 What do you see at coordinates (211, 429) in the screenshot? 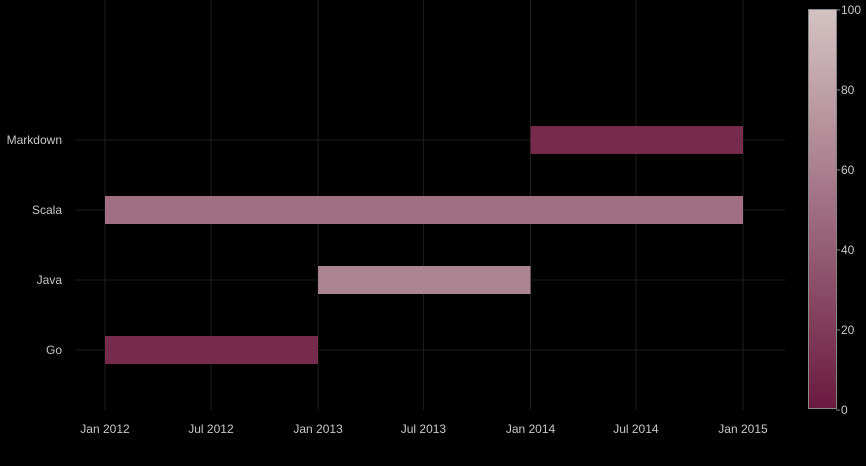
I see `x-tick-label: Jul 2012` at bounding box center [211, 429].